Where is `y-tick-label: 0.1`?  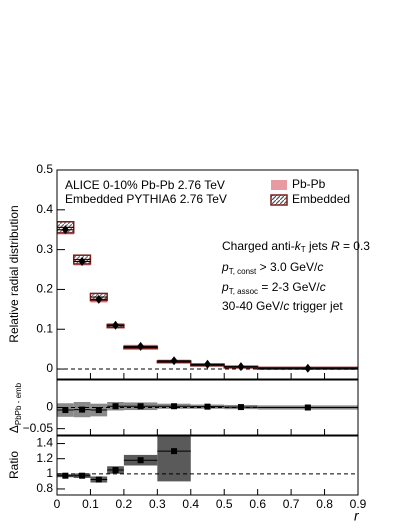
y-tick-label: 0.1 is located at coordinates (44, 328).